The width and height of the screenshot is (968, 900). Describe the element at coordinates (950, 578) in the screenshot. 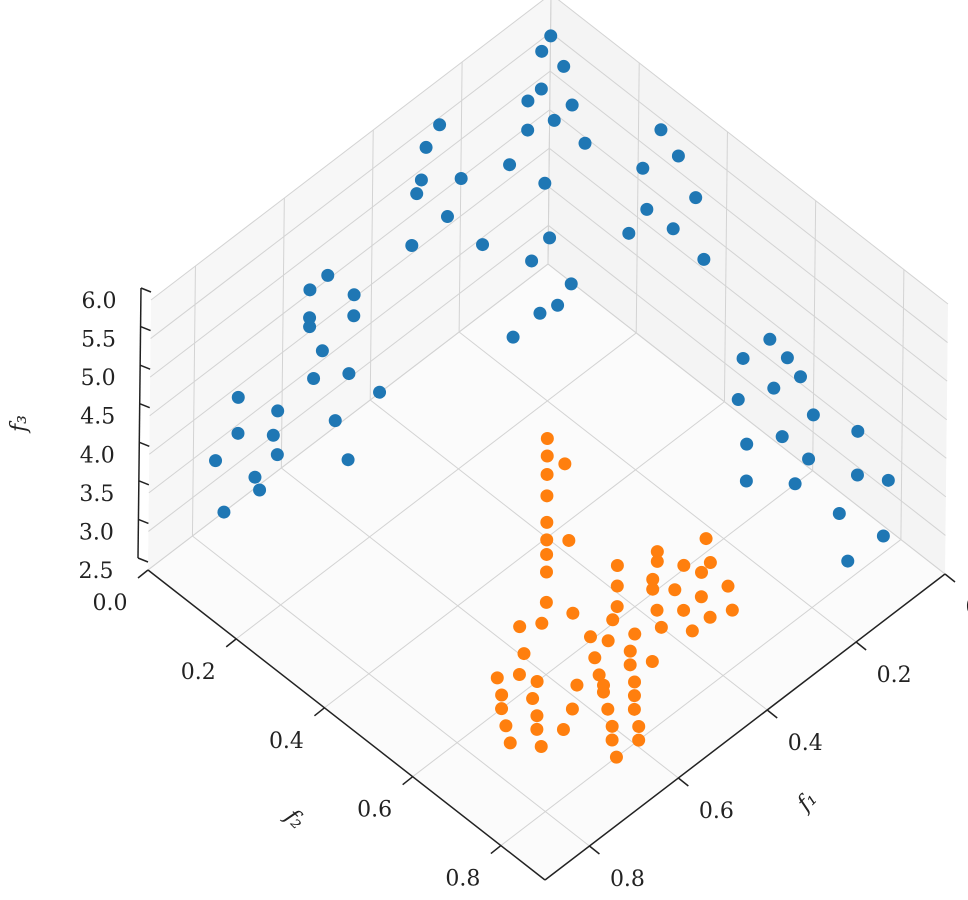

I see `x-tick-mark` at that location.